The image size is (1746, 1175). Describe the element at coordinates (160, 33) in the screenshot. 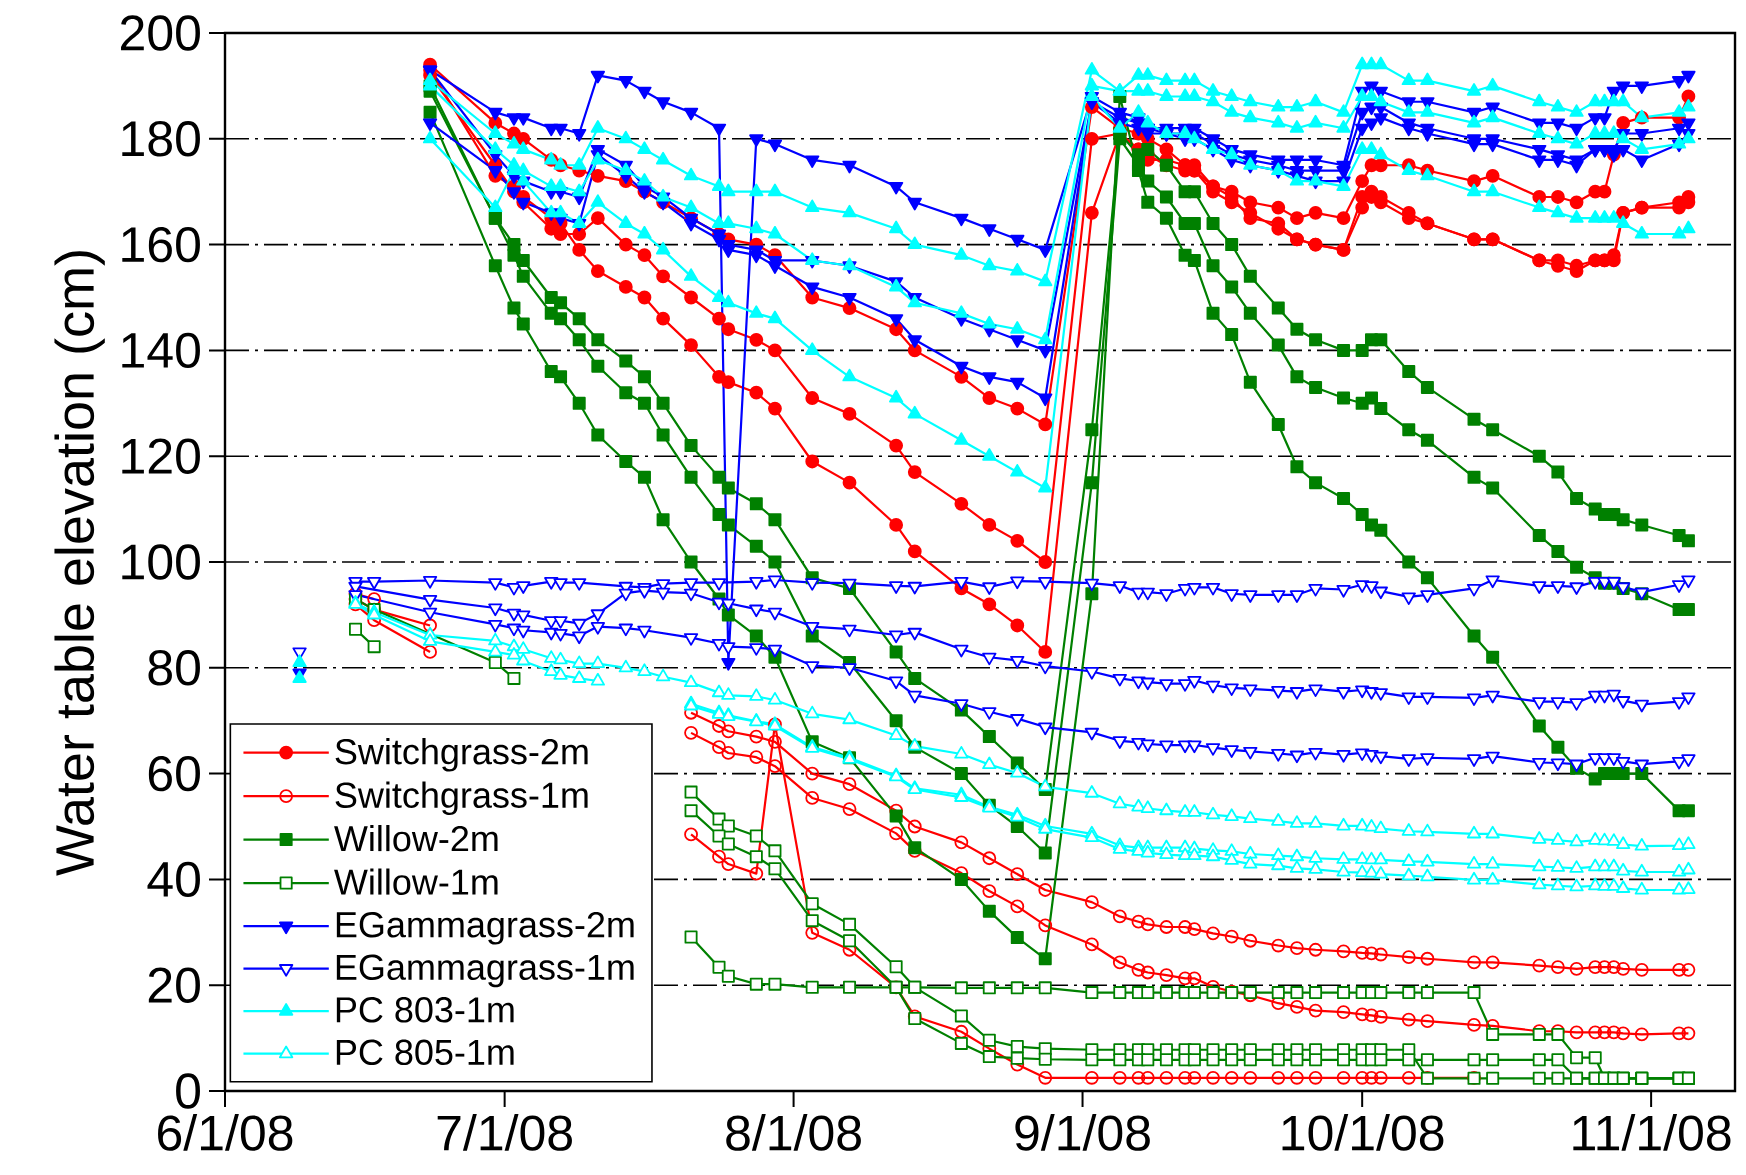

I see `y-tick-label: 200` at that location.